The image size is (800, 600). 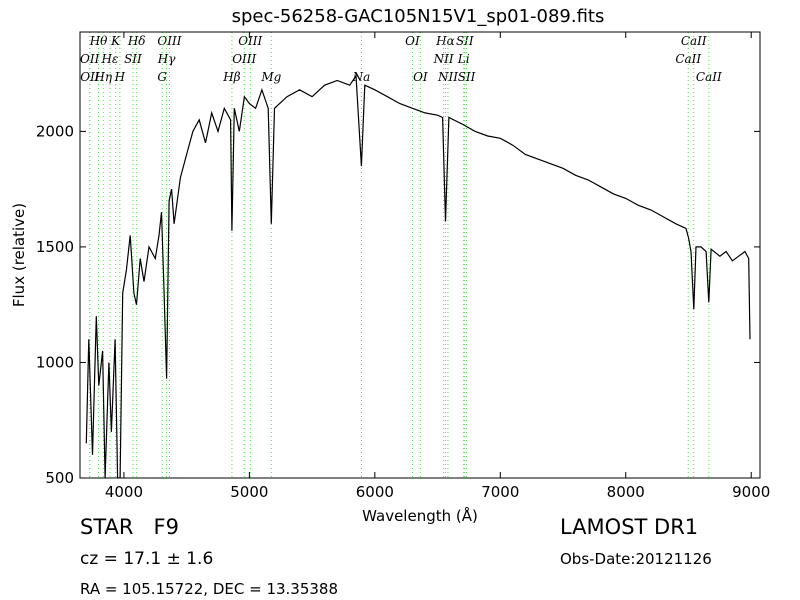 I want to click on spectral-line-label: Li, so click(x=463, y=59).